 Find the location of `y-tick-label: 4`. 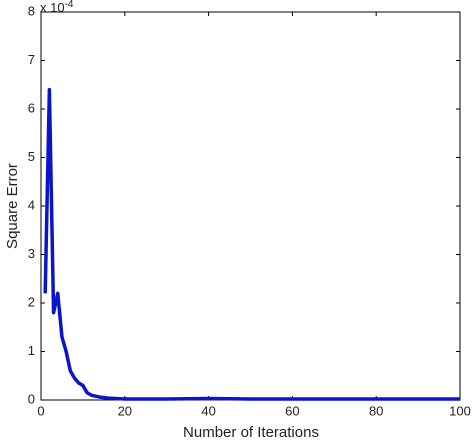

y-tick-label: 4 is located at coordinates (31, 204).